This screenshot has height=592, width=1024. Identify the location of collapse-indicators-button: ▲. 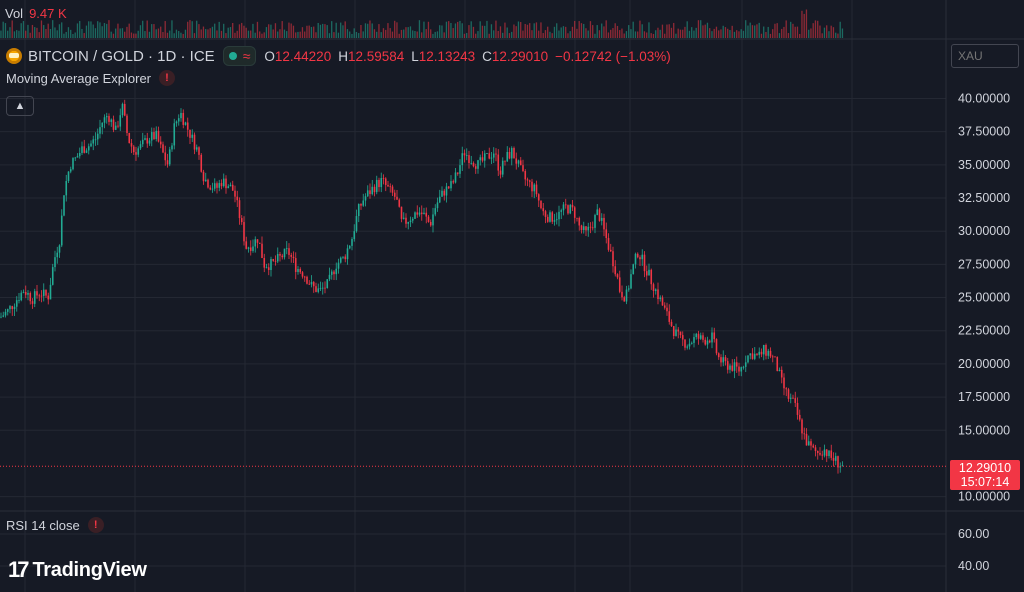
(20, 106).